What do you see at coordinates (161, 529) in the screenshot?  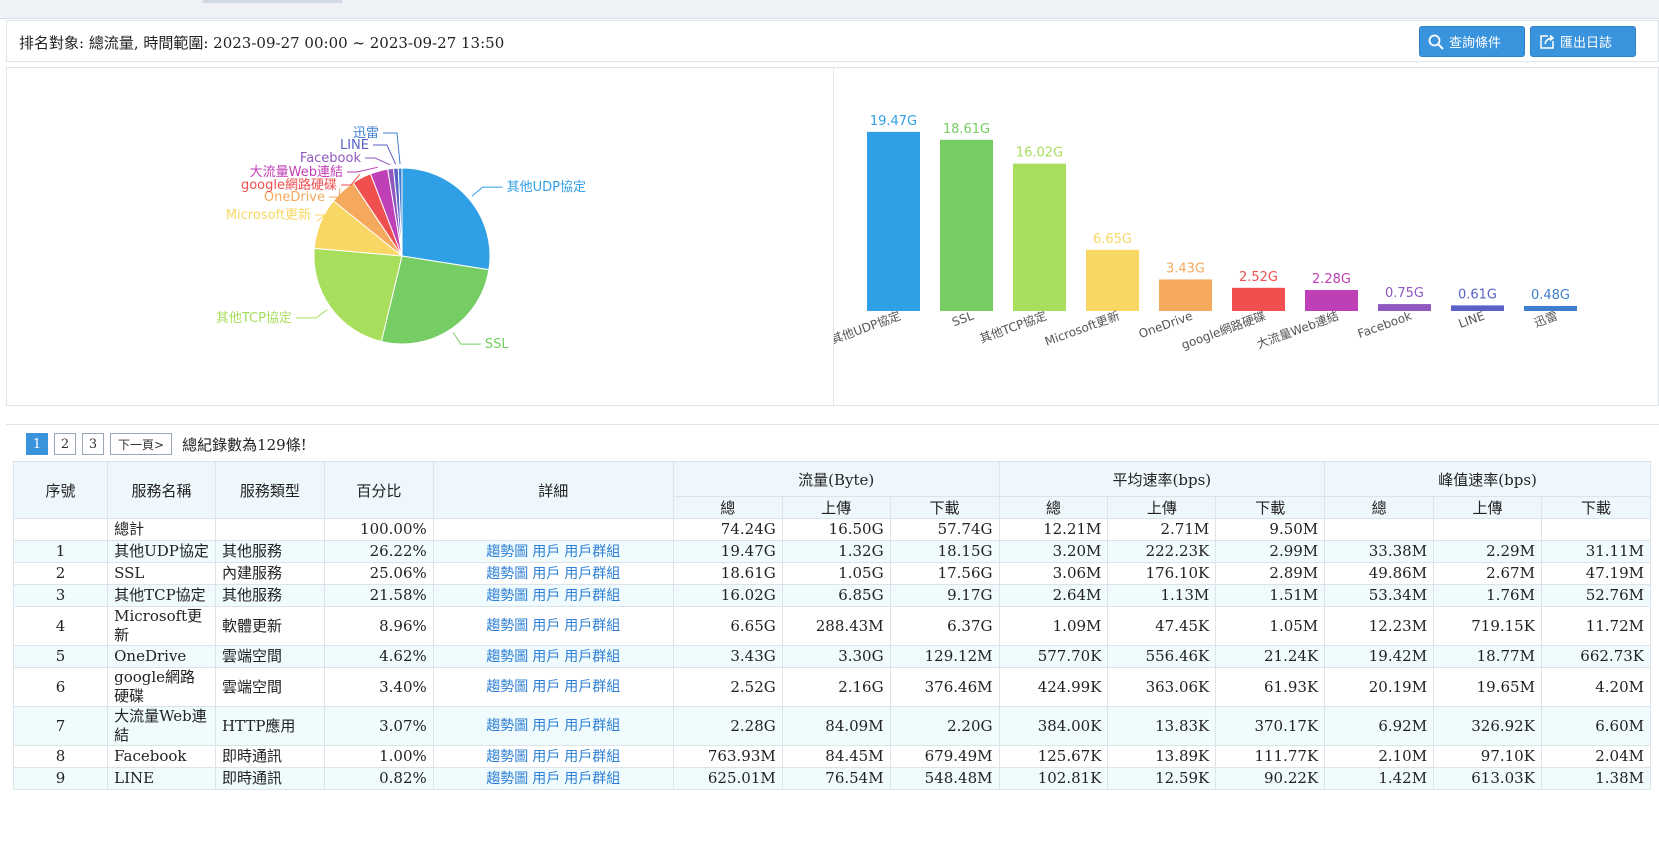 I see `summary-label: 總計` at bounding box center [161, 529].